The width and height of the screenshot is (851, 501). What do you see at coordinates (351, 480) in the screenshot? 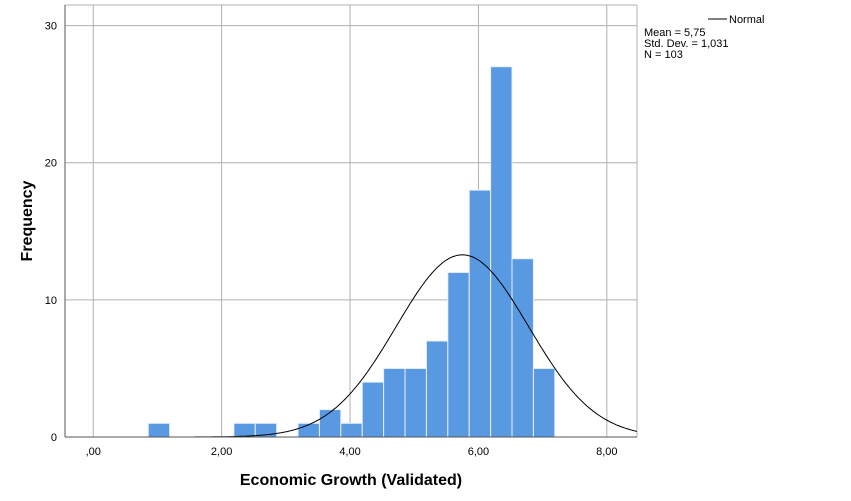
I see `x-axis-label: Economic Growth (Validated)` at bounding box center [351, 480].